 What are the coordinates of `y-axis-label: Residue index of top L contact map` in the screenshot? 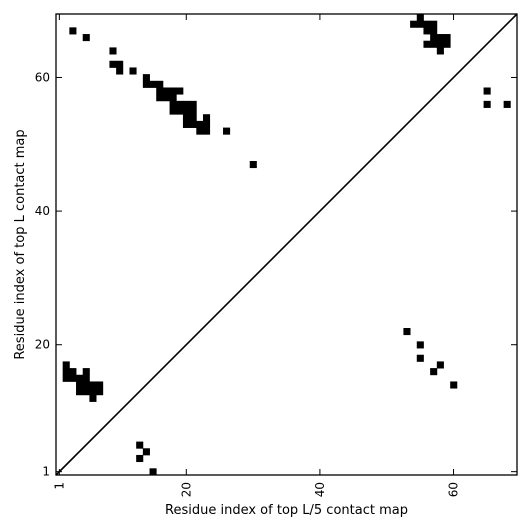 It's located at (20, 244).